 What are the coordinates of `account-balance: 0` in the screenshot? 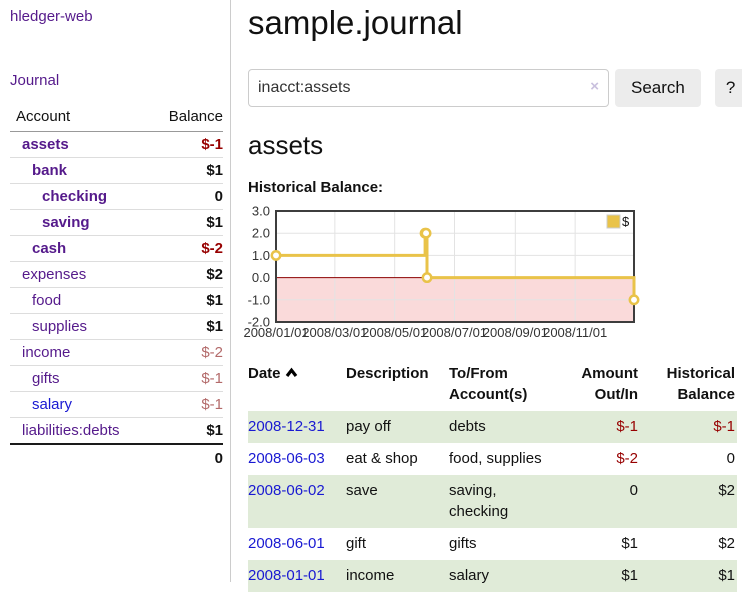 It's located at (185, 196).